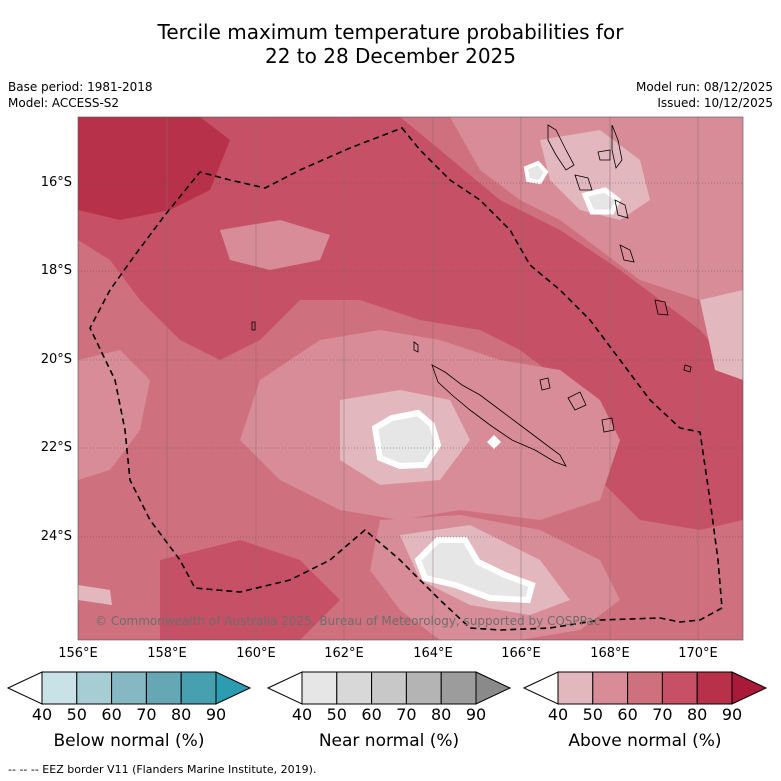 This screenshot has width=781, height=781. What do you see at coordinates (406, 714) in the screenshot?
I see `colorbar-1-tick: 70` at bounding box center [406, 714].